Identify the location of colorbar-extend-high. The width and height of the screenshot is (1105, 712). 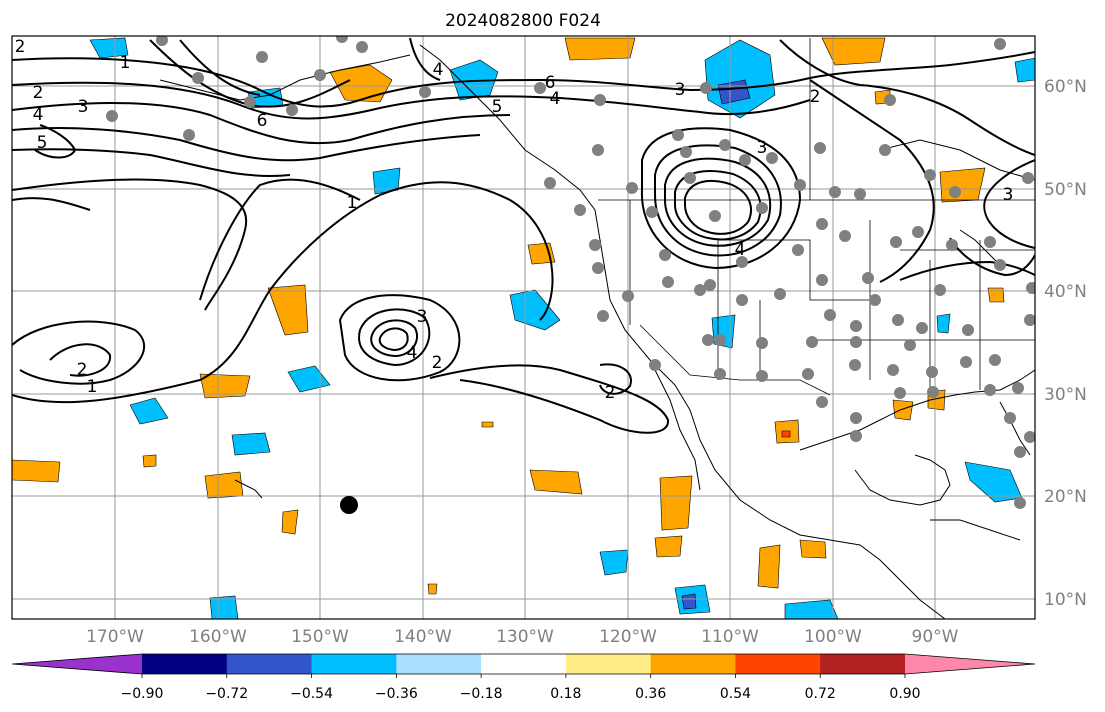
(970, 664).